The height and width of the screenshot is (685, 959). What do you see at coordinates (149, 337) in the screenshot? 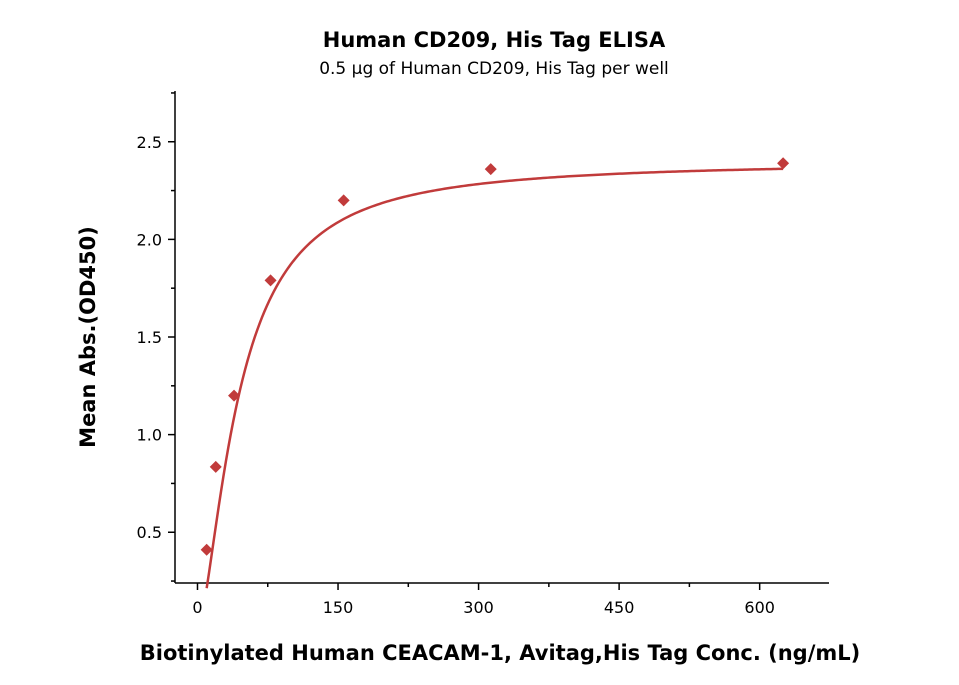
I see `y-tick-label: 1.5` at bounding box center [149, 337].